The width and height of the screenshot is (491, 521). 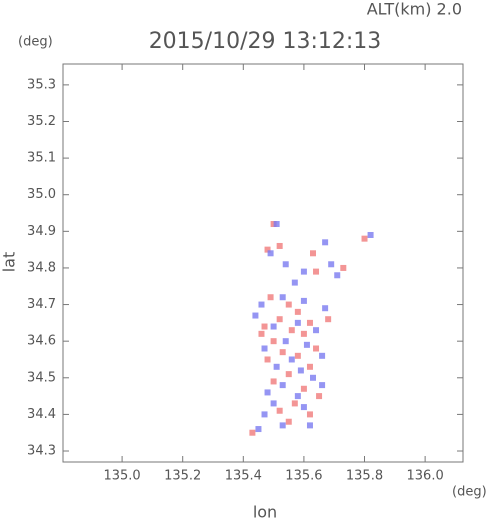 What do you see at coordinates (41, 267) in the screenshot?
I see `y-tick-label: 34.8` at bounding box center [41, 267].